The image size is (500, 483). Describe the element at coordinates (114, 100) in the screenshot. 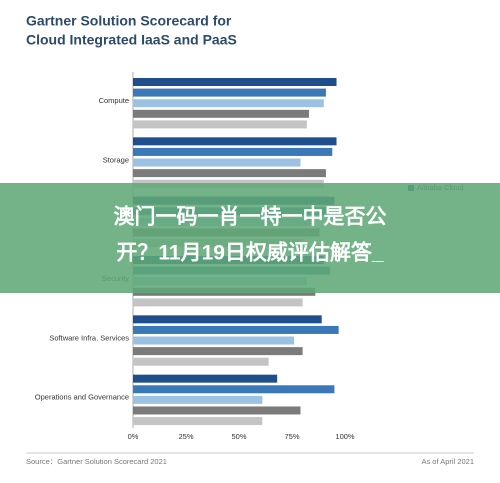

I see `y-tick-label: Compute` at that location.